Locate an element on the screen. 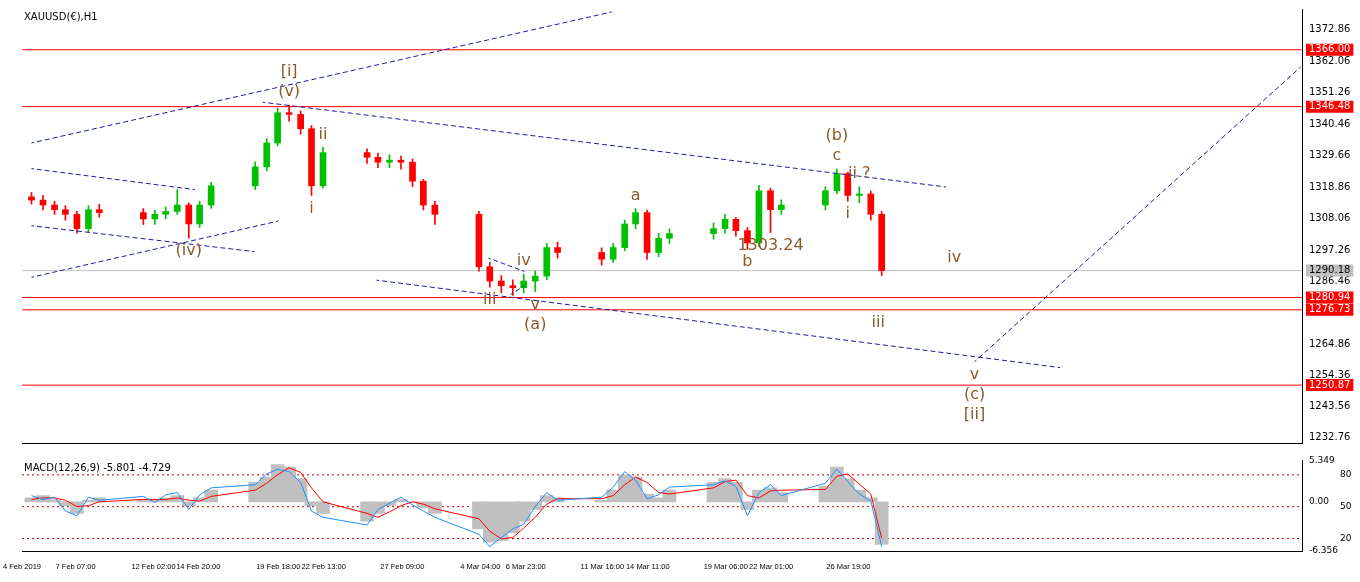  y-tick-label: 1243.56 is located at coordinates (1330, 406).